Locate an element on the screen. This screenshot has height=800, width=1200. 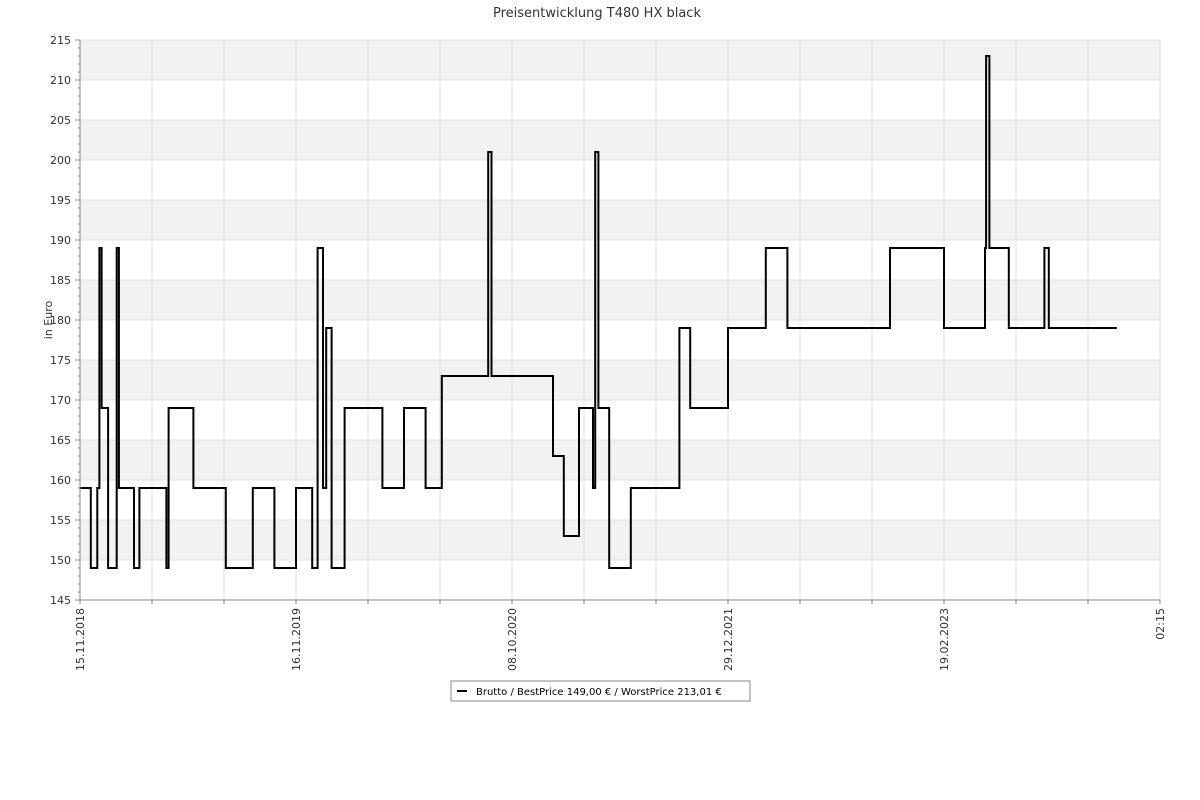
x-tick-label: 02:15 is located at coordinates (1160, 624).